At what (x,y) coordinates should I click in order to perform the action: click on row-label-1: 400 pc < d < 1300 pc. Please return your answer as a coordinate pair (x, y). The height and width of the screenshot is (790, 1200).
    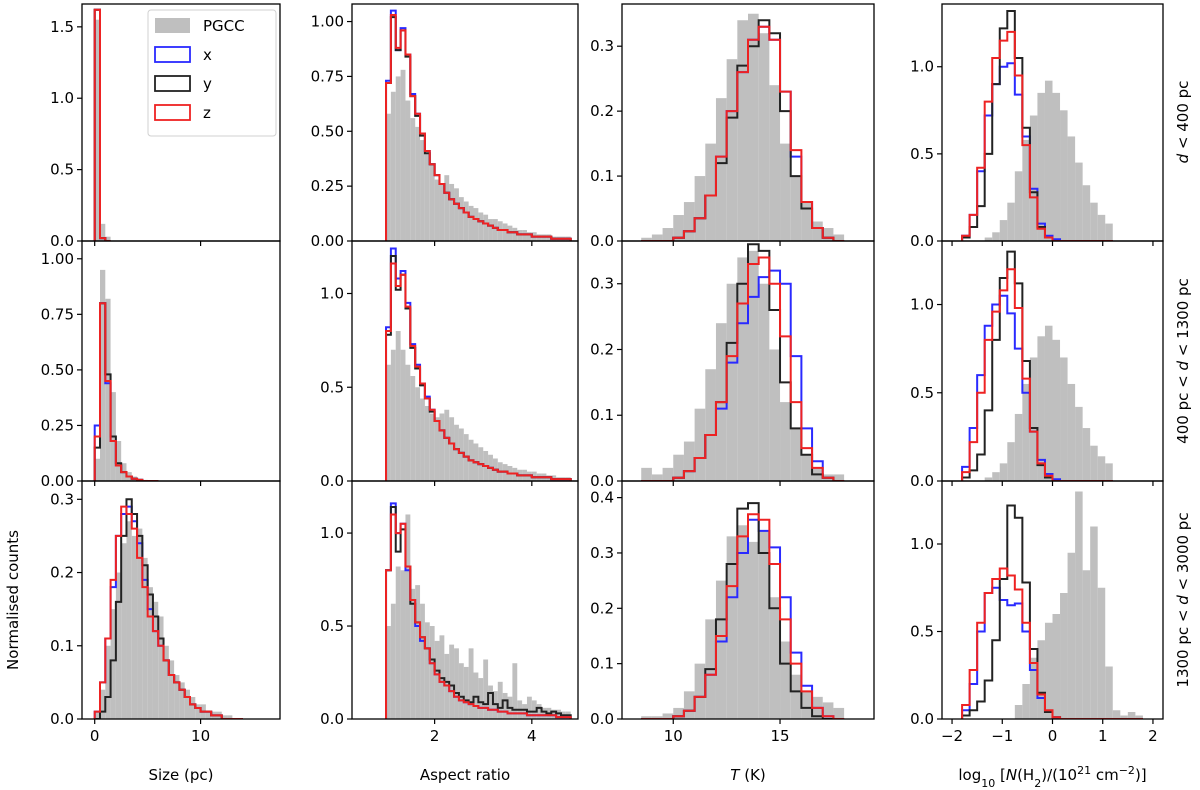
    Looking at the image, I should click on (1183, 361).